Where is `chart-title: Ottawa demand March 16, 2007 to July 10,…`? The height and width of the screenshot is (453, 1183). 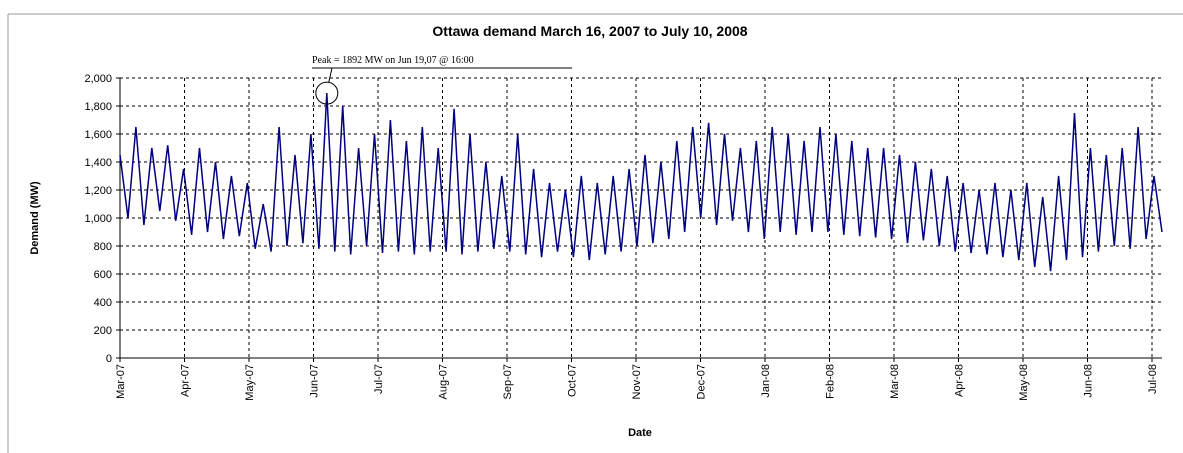 chart-title: Ottawa demand March 16, 2007 to July 10,… is located at coordinates (589, 31).